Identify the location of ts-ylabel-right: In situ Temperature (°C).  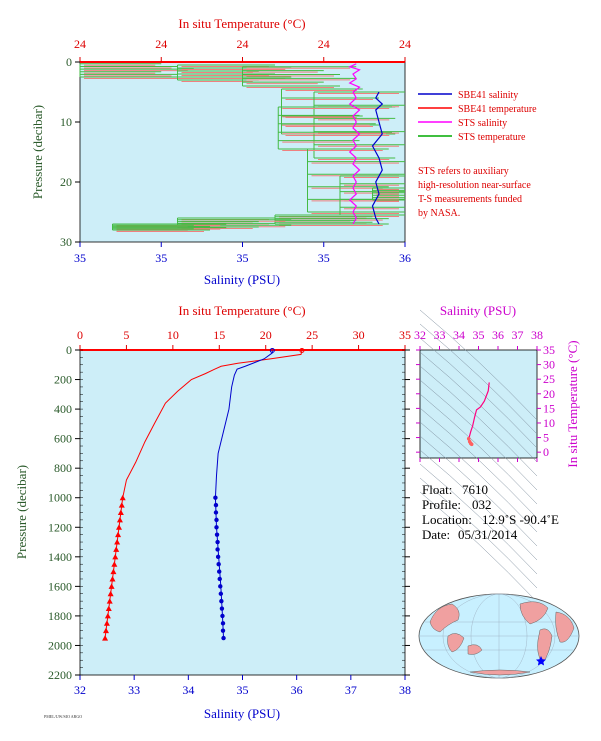
(572, 403).